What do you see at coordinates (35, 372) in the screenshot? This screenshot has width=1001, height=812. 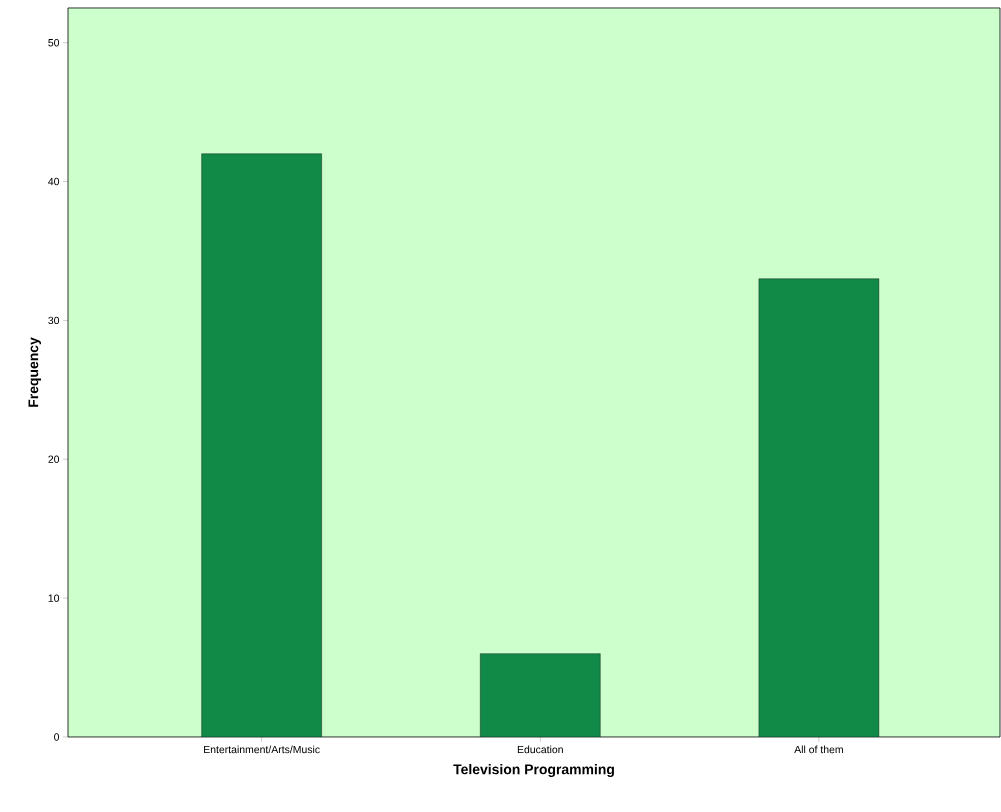 I see `y-axis-title: Frequency` at bounding box center [35, 372].